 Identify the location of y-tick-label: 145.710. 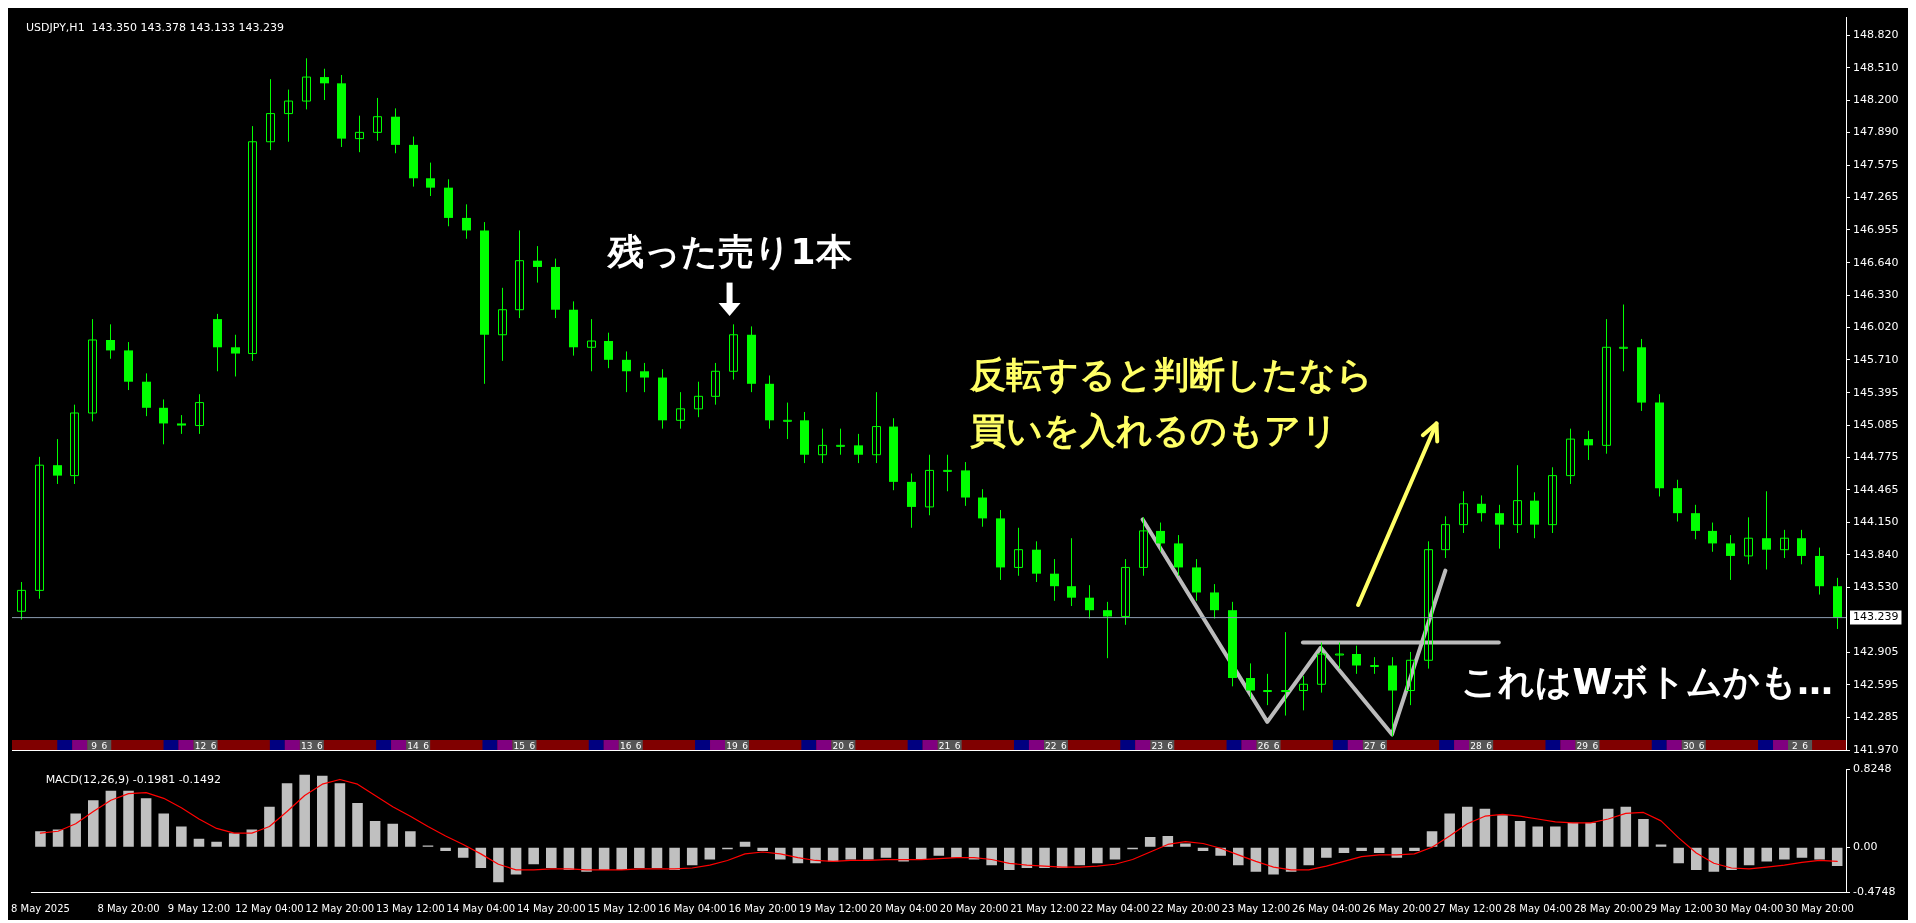
(1876, 359).